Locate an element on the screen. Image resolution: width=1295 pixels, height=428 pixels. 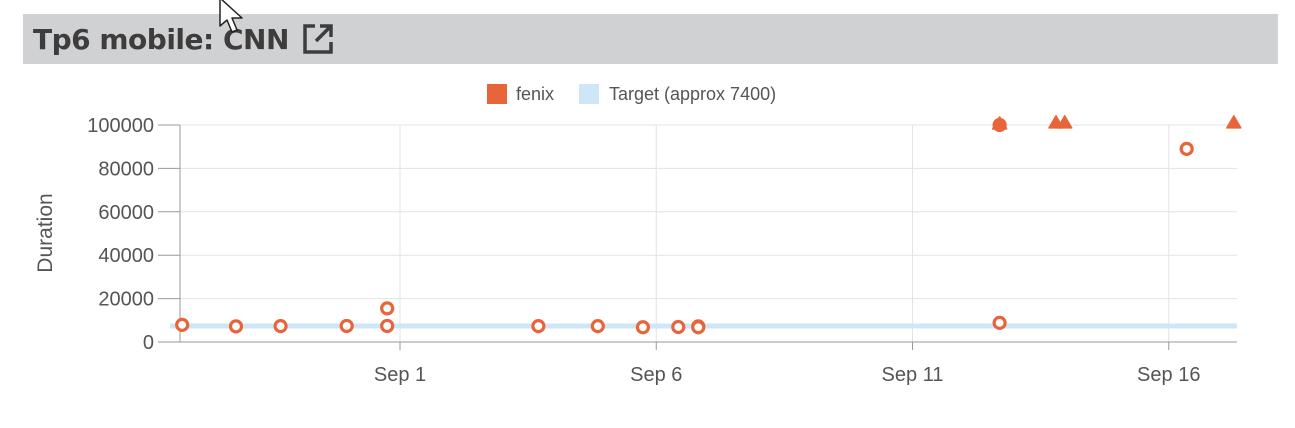
y-axis-label: Duration is located at coordinates (45, 232).